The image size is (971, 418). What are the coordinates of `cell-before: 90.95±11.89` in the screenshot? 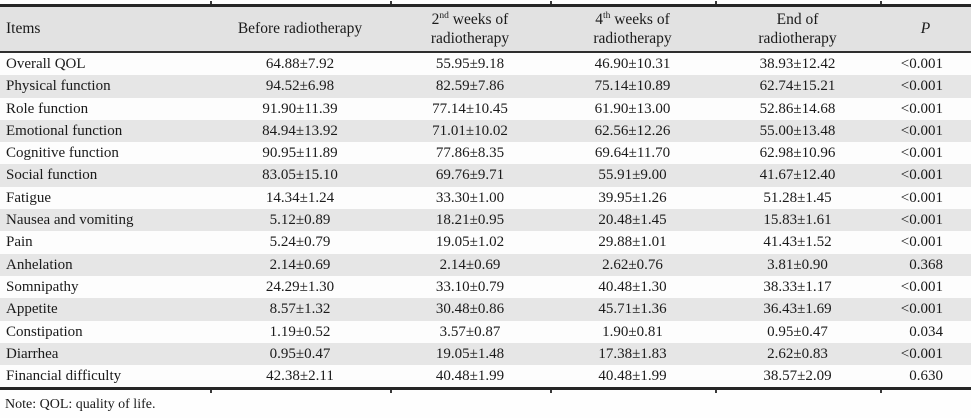 It's located at (300, 153).